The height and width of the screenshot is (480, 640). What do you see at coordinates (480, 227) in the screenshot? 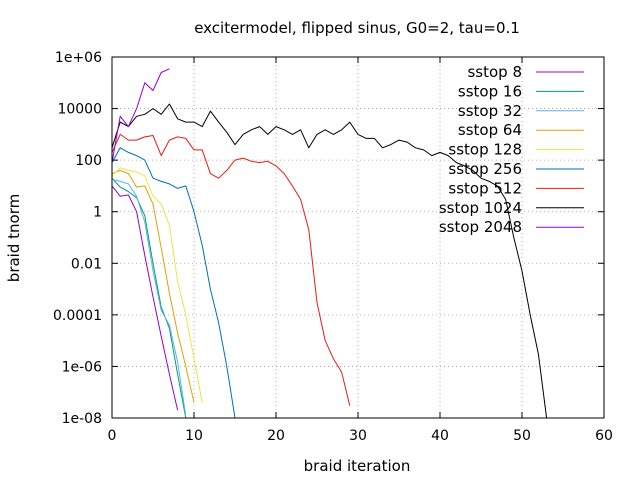
I see `legend-label: sstop 2048` at bounding box center [480, 227].